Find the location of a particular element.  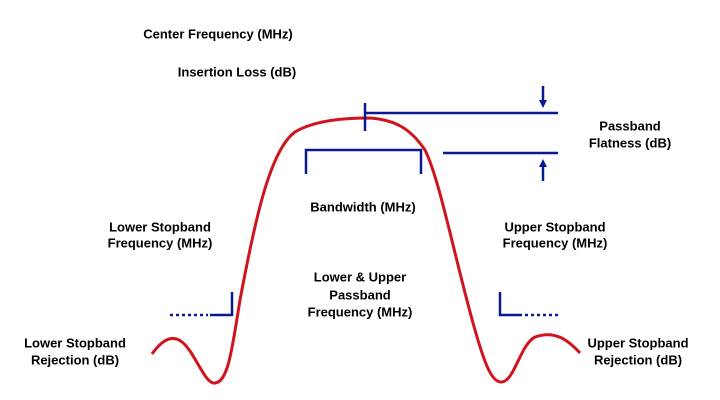

upper-stopband-rejection-label: Upper Stopband is located at coordinates (637, 342).